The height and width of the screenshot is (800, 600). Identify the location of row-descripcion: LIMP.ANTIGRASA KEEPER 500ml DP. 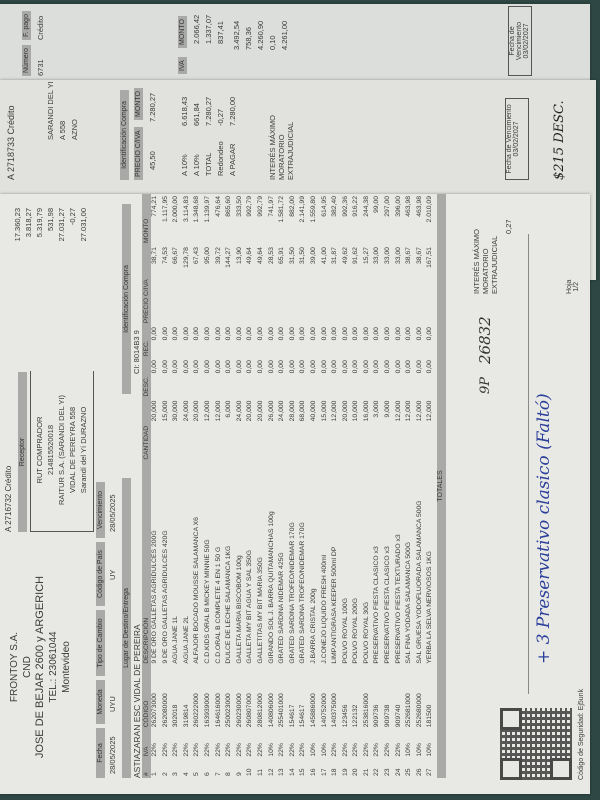
(335, 605).